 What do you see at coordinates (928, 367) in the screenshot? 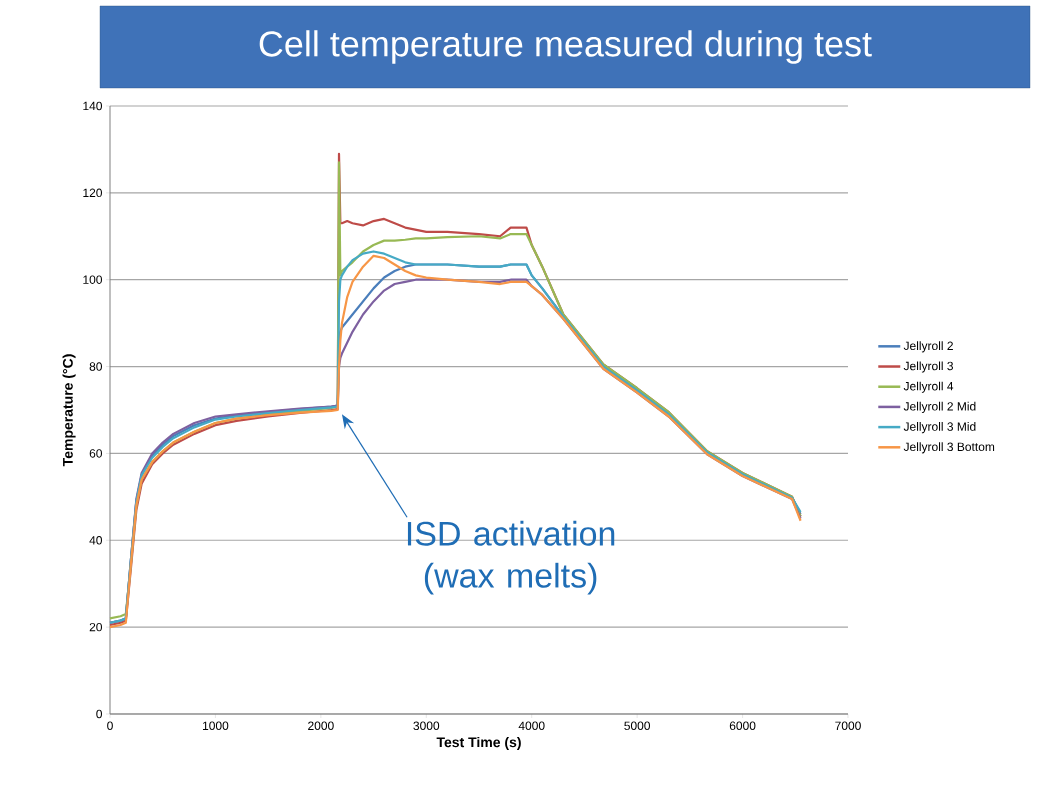
I see `legend-label: Jellyroll 3` at bounding box center [928, 367].